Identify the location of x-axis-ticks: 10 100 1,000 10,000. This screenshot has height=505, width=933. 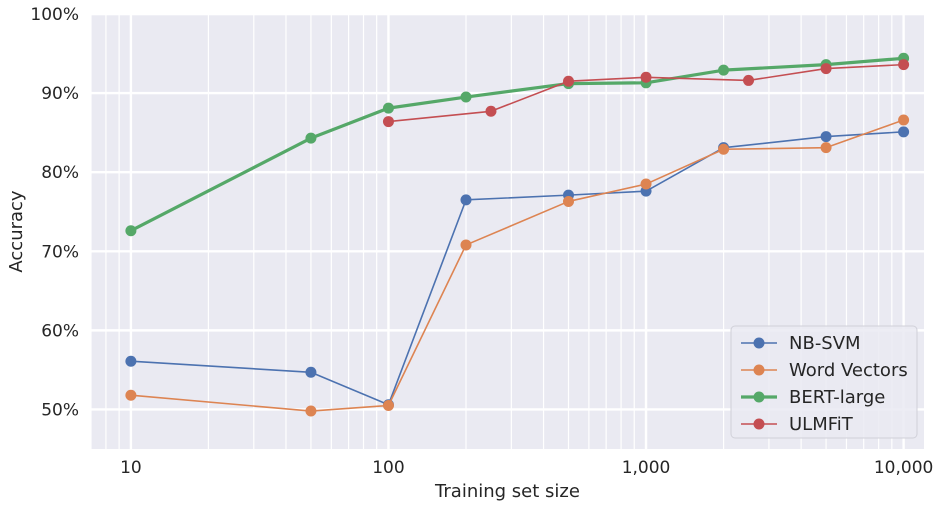
(526, 468).